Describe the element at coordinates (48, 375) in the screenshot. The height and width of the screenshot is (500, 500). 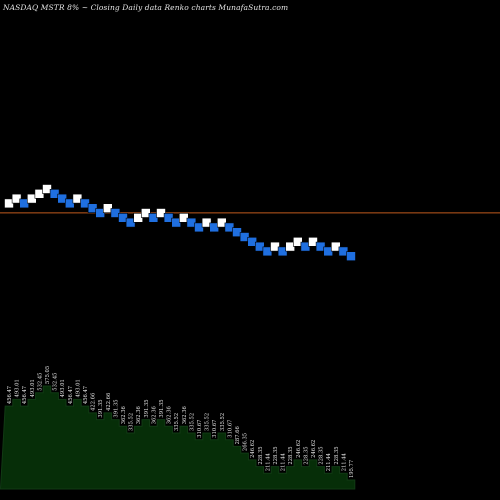
I see `brick-value-label: 575.05` at that location.